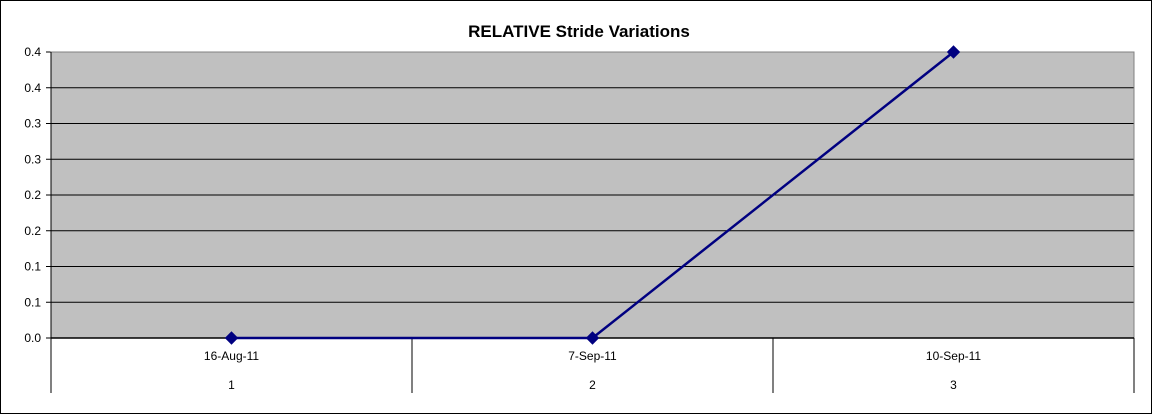  I want to click on x-tick-label-date: 7-Sep-11, so click(592, 356).